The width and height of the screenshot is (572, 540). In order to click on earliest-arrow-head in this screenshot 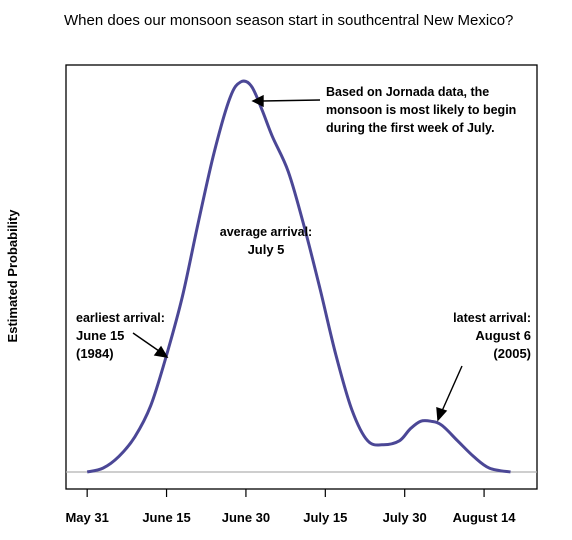, I will do `click(161, 351)`.